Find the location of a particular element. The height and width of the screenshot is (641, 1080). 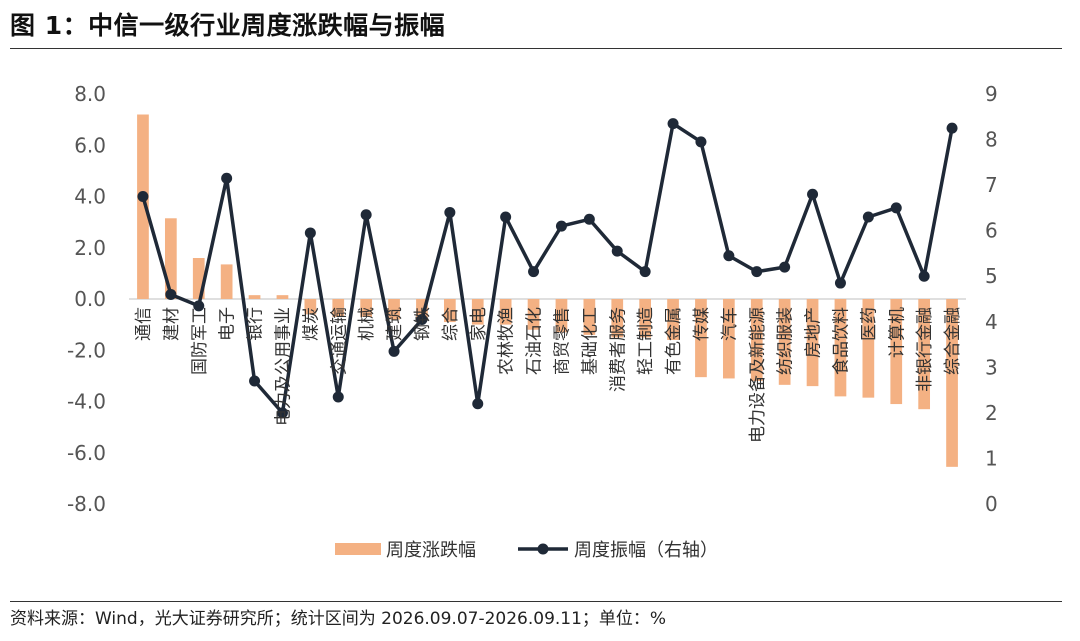

legend-bar-swatch is located at coordinates (358, 549).